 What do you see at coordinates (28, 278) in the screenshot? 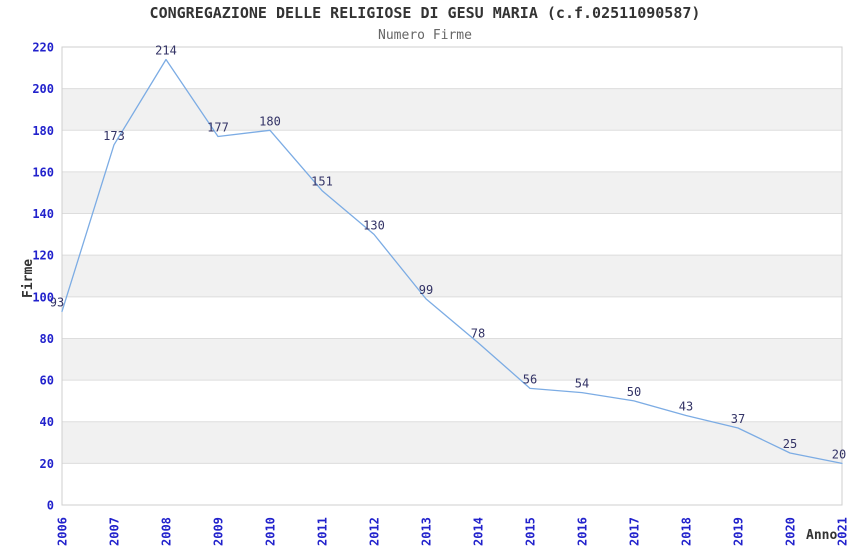
I see `y-axis-label: Firme` at bounding box center [28, 278].